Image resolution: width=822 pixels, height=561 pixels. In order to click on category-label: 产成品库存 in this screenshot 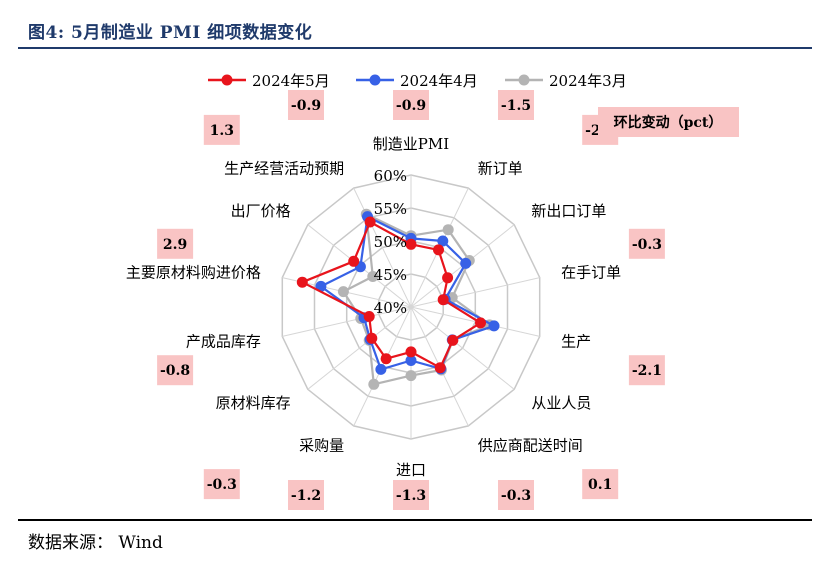, I will do `click(223, 341)`.